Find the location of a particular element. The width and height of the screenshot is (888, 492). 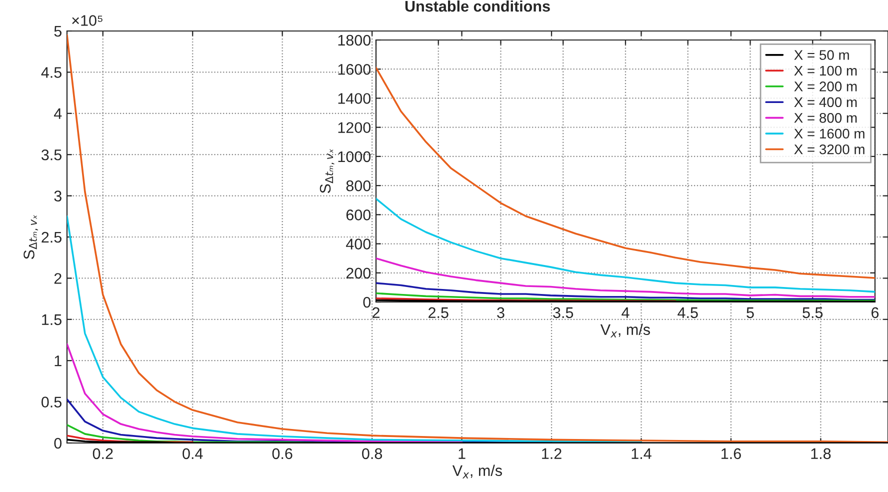

x-tick-label: 0.2 is located at coordinates (102, 454).